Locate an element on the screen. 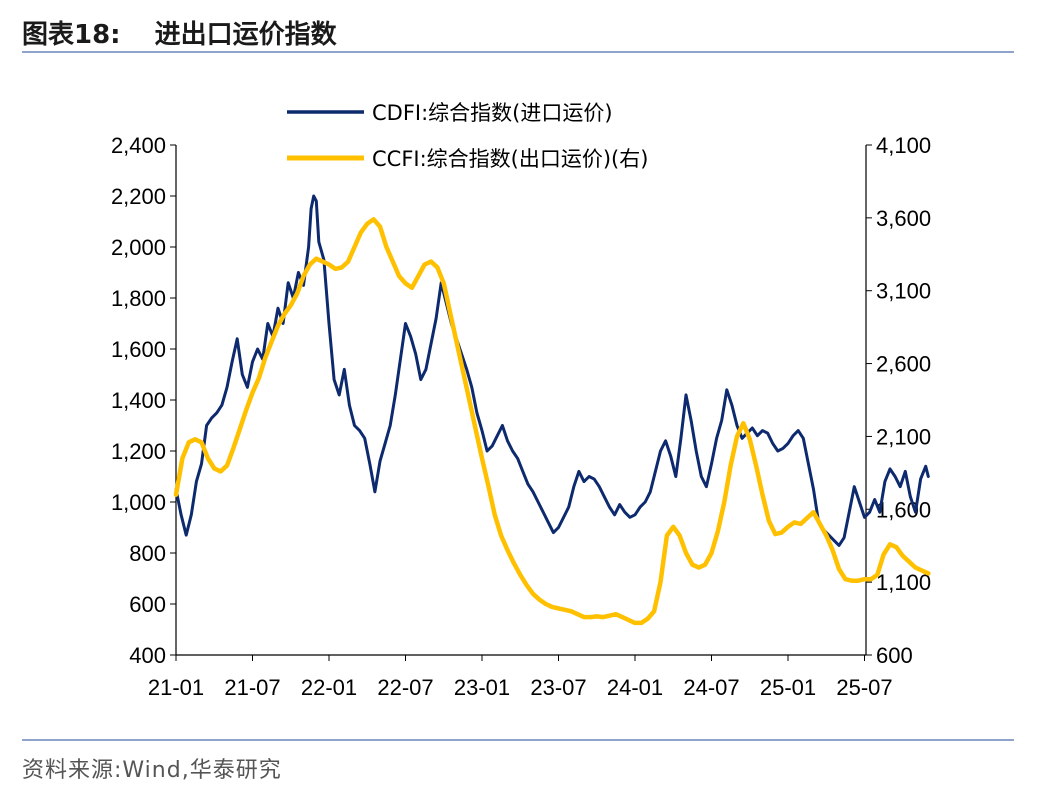  x-tick-label: 23-07 is located at coordinates (558, 687).